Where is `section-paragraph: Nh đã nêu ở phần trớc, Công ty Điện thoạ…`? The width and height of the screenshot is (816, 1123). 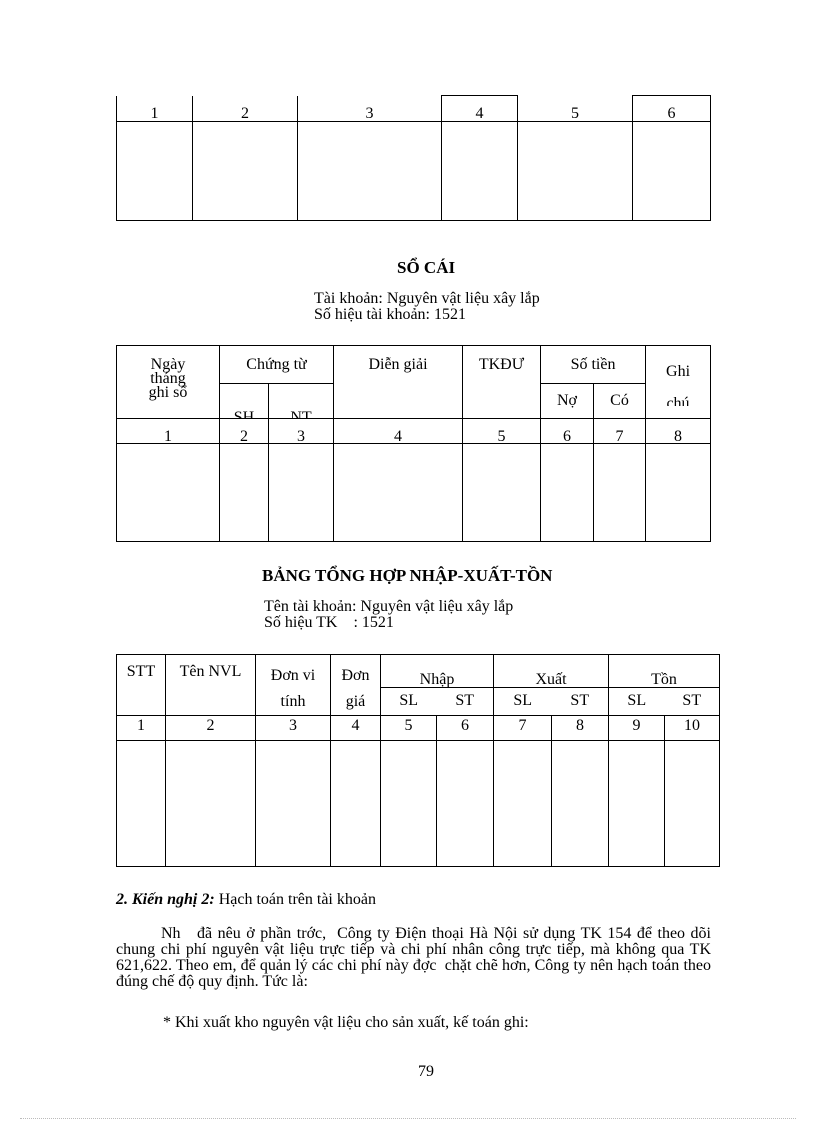
section-paragraph: Nh đã nêu ở phần trớc, Công ty Điện thoạ… is located at coordinates (415, 957).